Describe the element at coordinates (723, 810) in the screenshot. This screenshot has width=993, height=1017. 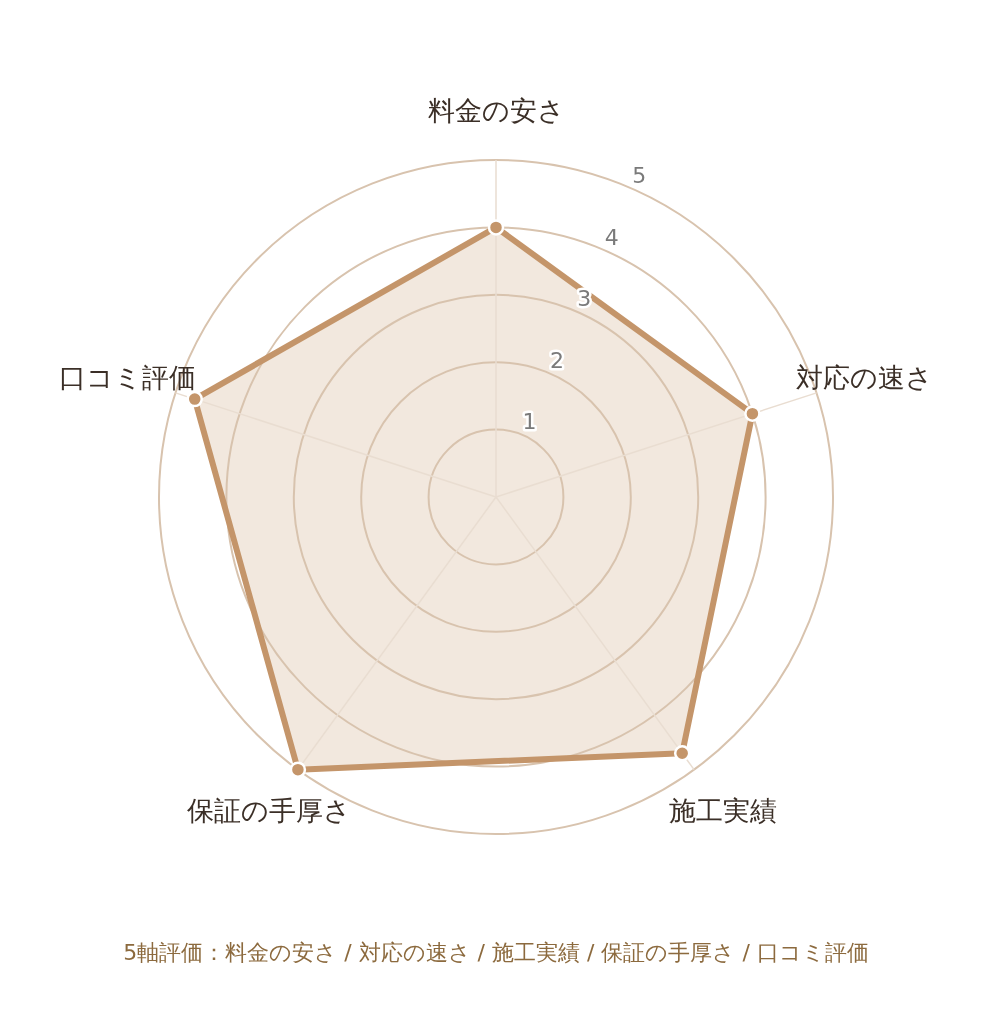
I see `spoke-label: 施工実績` at that location.